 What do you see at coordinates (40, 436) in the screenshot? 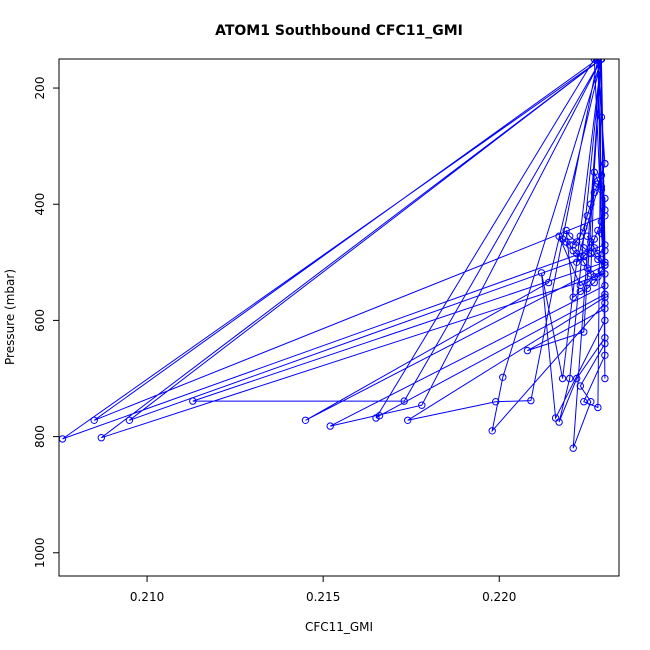
I see `y-tick-label: 800` at bounding box center [40, 436].